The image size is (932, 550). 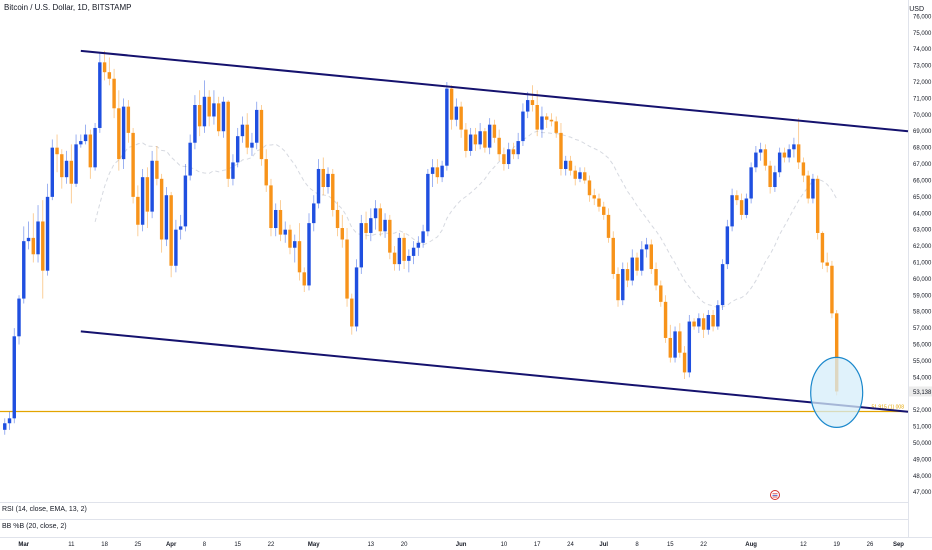 I want to click on price-tick-label: 70,000, so click(x=922, y=116).